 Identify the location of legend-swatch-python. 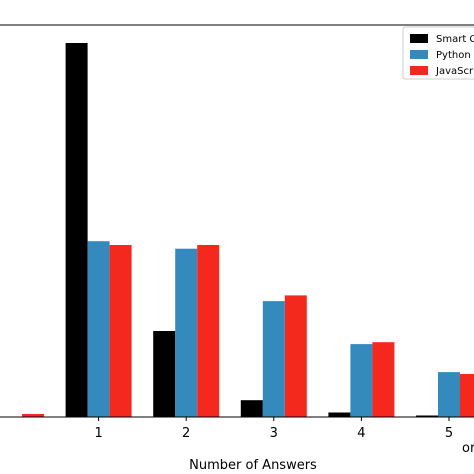
(419, 54).